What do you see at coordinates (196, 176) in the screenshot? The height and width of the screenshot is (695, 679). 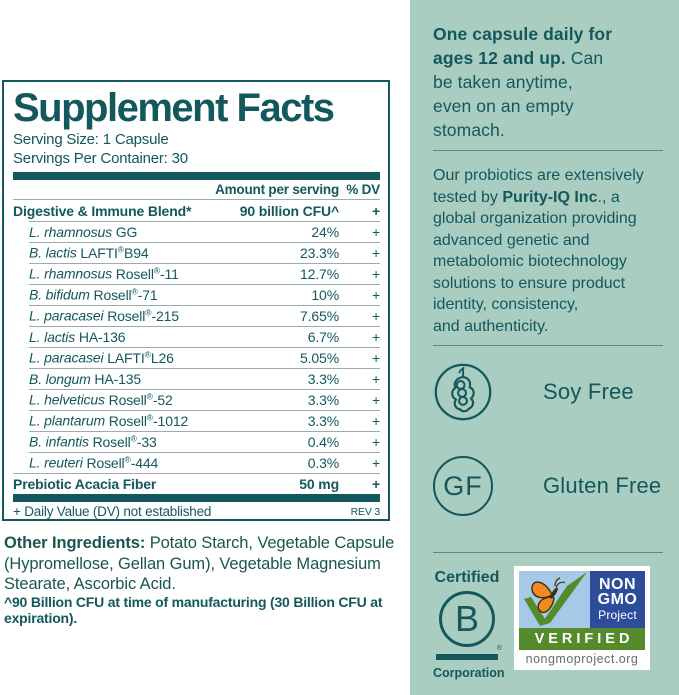 I see `thick-divider-top` at bounding box center [196, 176].